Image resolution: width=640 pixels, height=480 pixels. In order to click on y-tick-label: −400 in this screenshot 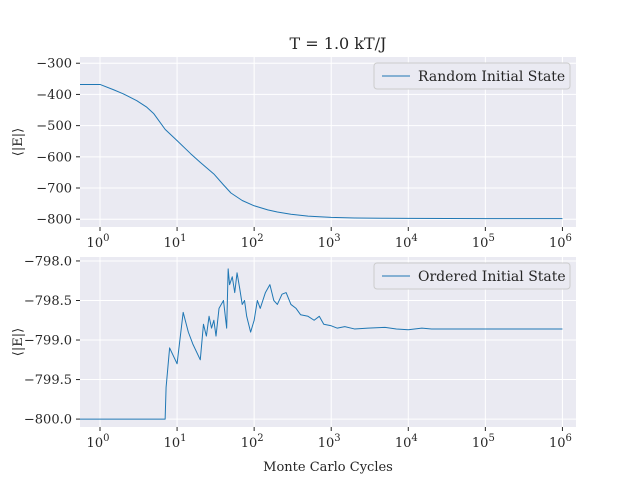, I will do `click(54, 95)`.